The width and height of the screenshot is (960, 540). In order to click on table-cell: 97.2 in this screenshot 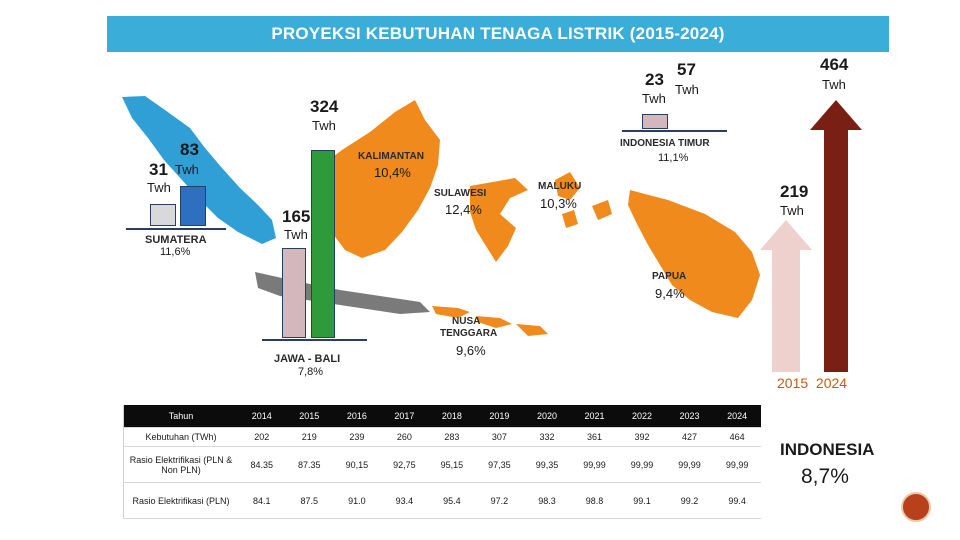, I will do `click(499, 500)`.